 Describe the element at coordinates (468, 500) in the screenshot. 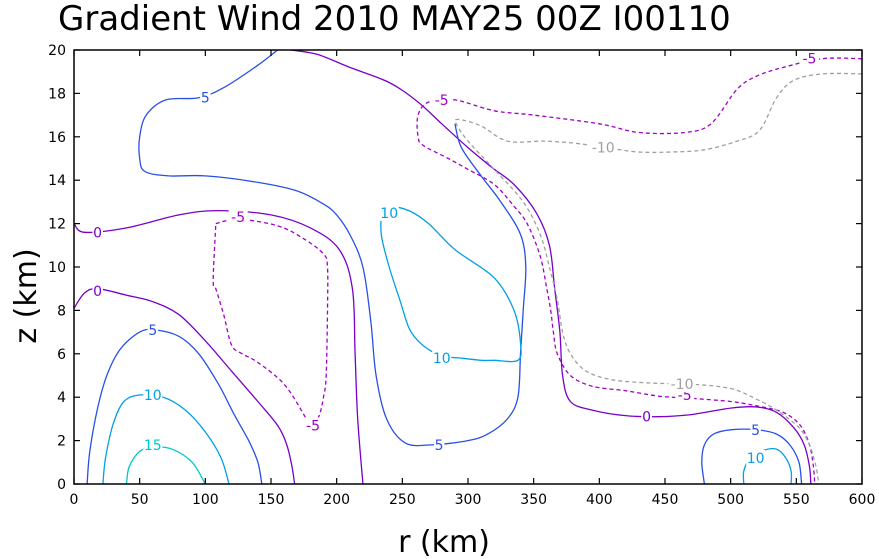

I see `x-tick-label: 300` at that location.